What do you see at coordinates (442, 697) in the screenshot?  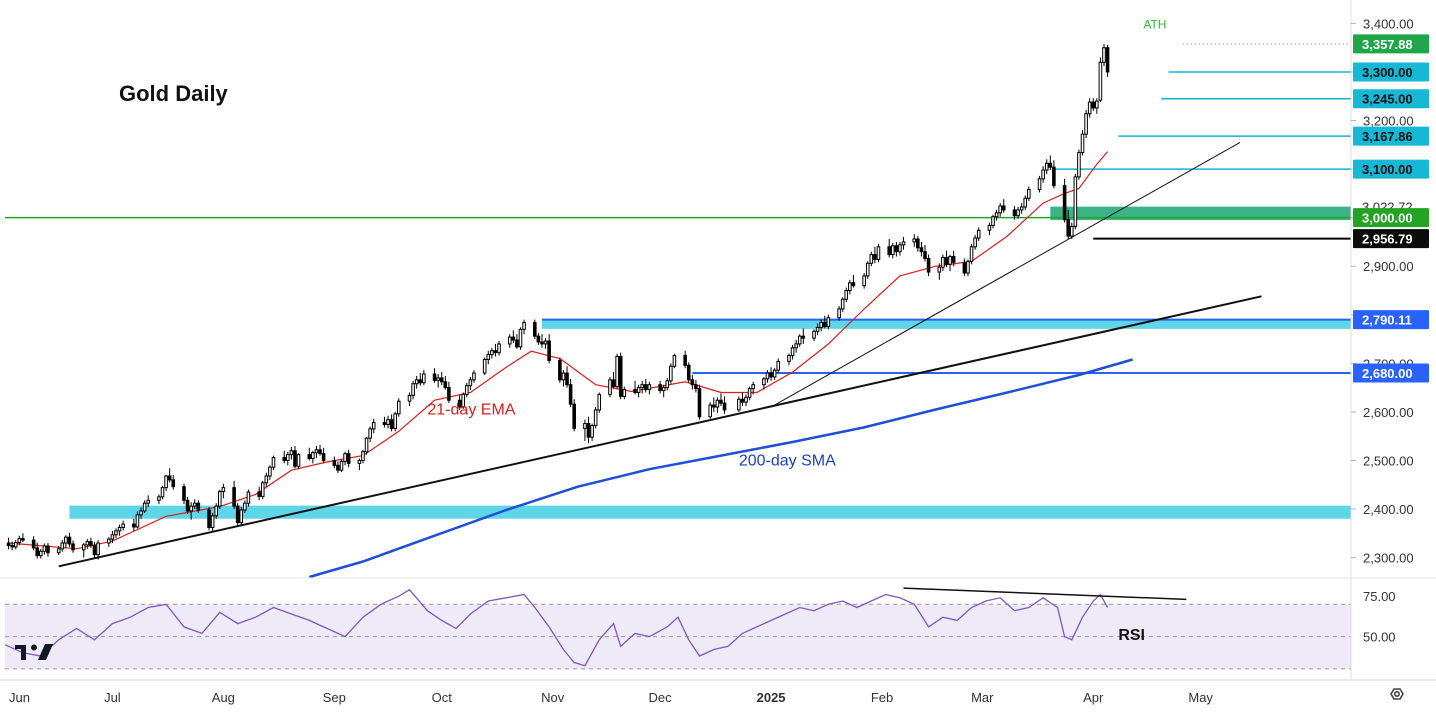 I see `time-tick-label: Oct` at bounding box center [442, 697].